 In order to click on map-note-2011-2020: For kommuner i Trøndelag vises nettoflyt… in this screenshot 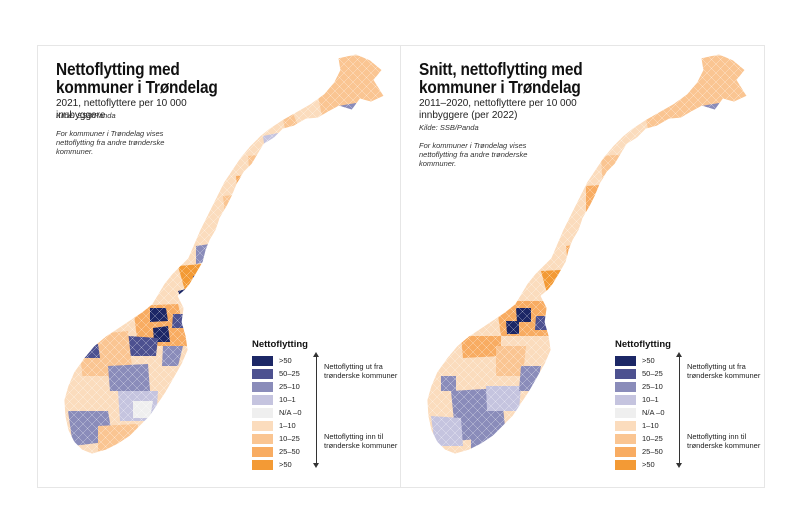, I will do `click(473, 154)`.